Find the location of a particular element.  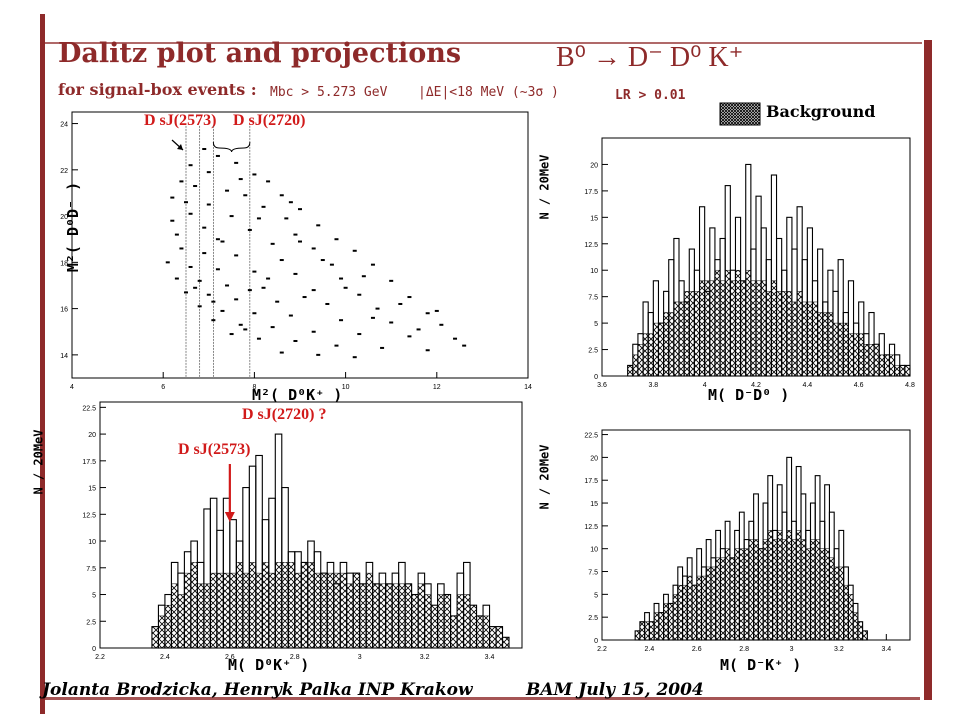

m_d0_kplus-xtick-label: 2.6 is located at coordinates (230, 657).